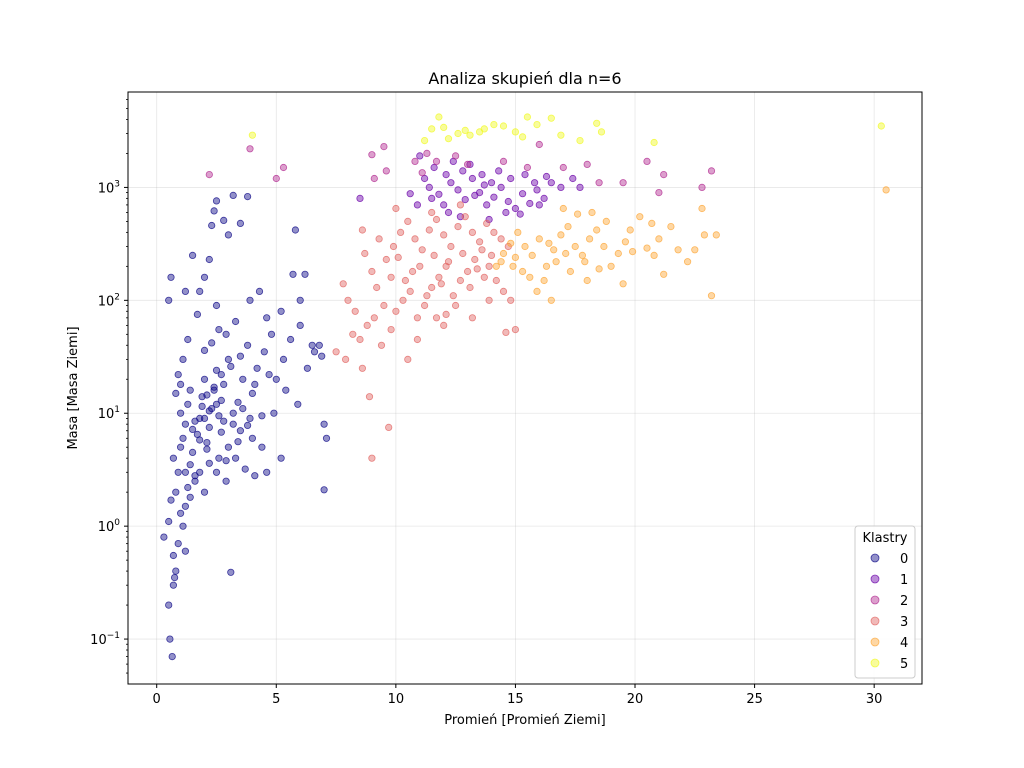 The width and height of the screenshot is (1024, 768). What do you see at coordinates (754, 699) in the screenshot?
I see `x-tick-label: 25` at bounding box center [754, 699].